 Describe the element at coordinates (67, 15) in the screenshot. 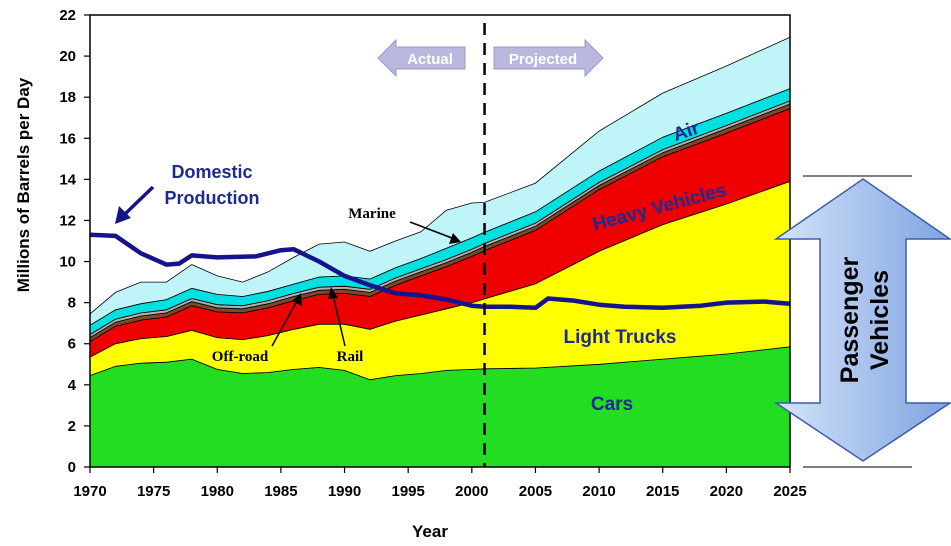

I see `y-tick-label: 22` at that location.